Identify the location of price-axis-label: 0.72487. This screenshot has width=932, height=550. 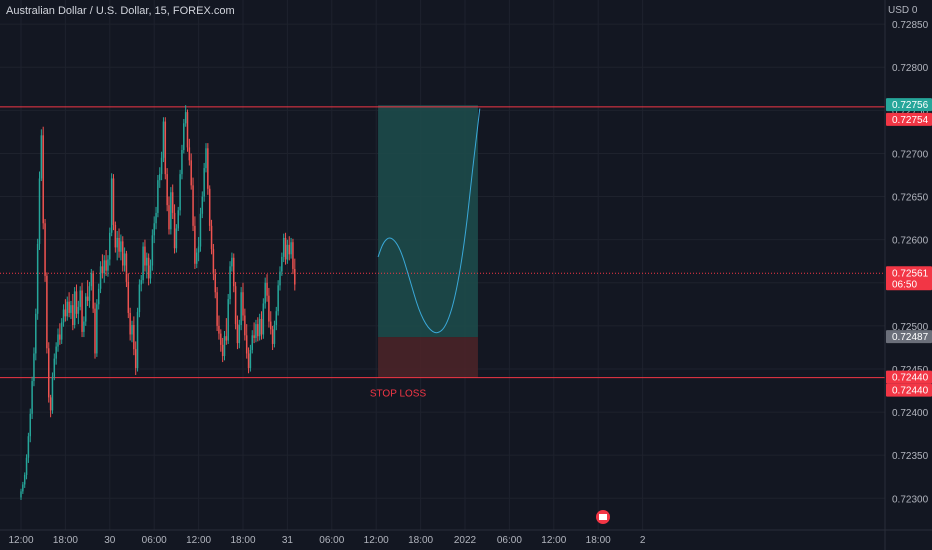
(910, 337).